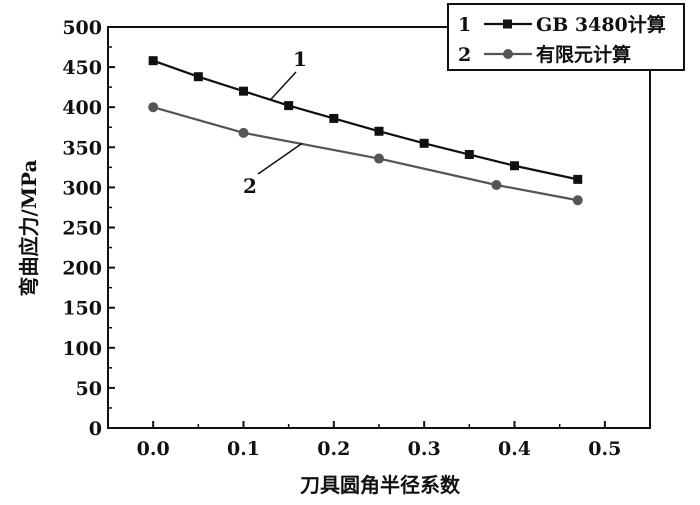 This screenshot has width=700, height=505. I want to click on y-tick-label: 250, so click(82, 229).